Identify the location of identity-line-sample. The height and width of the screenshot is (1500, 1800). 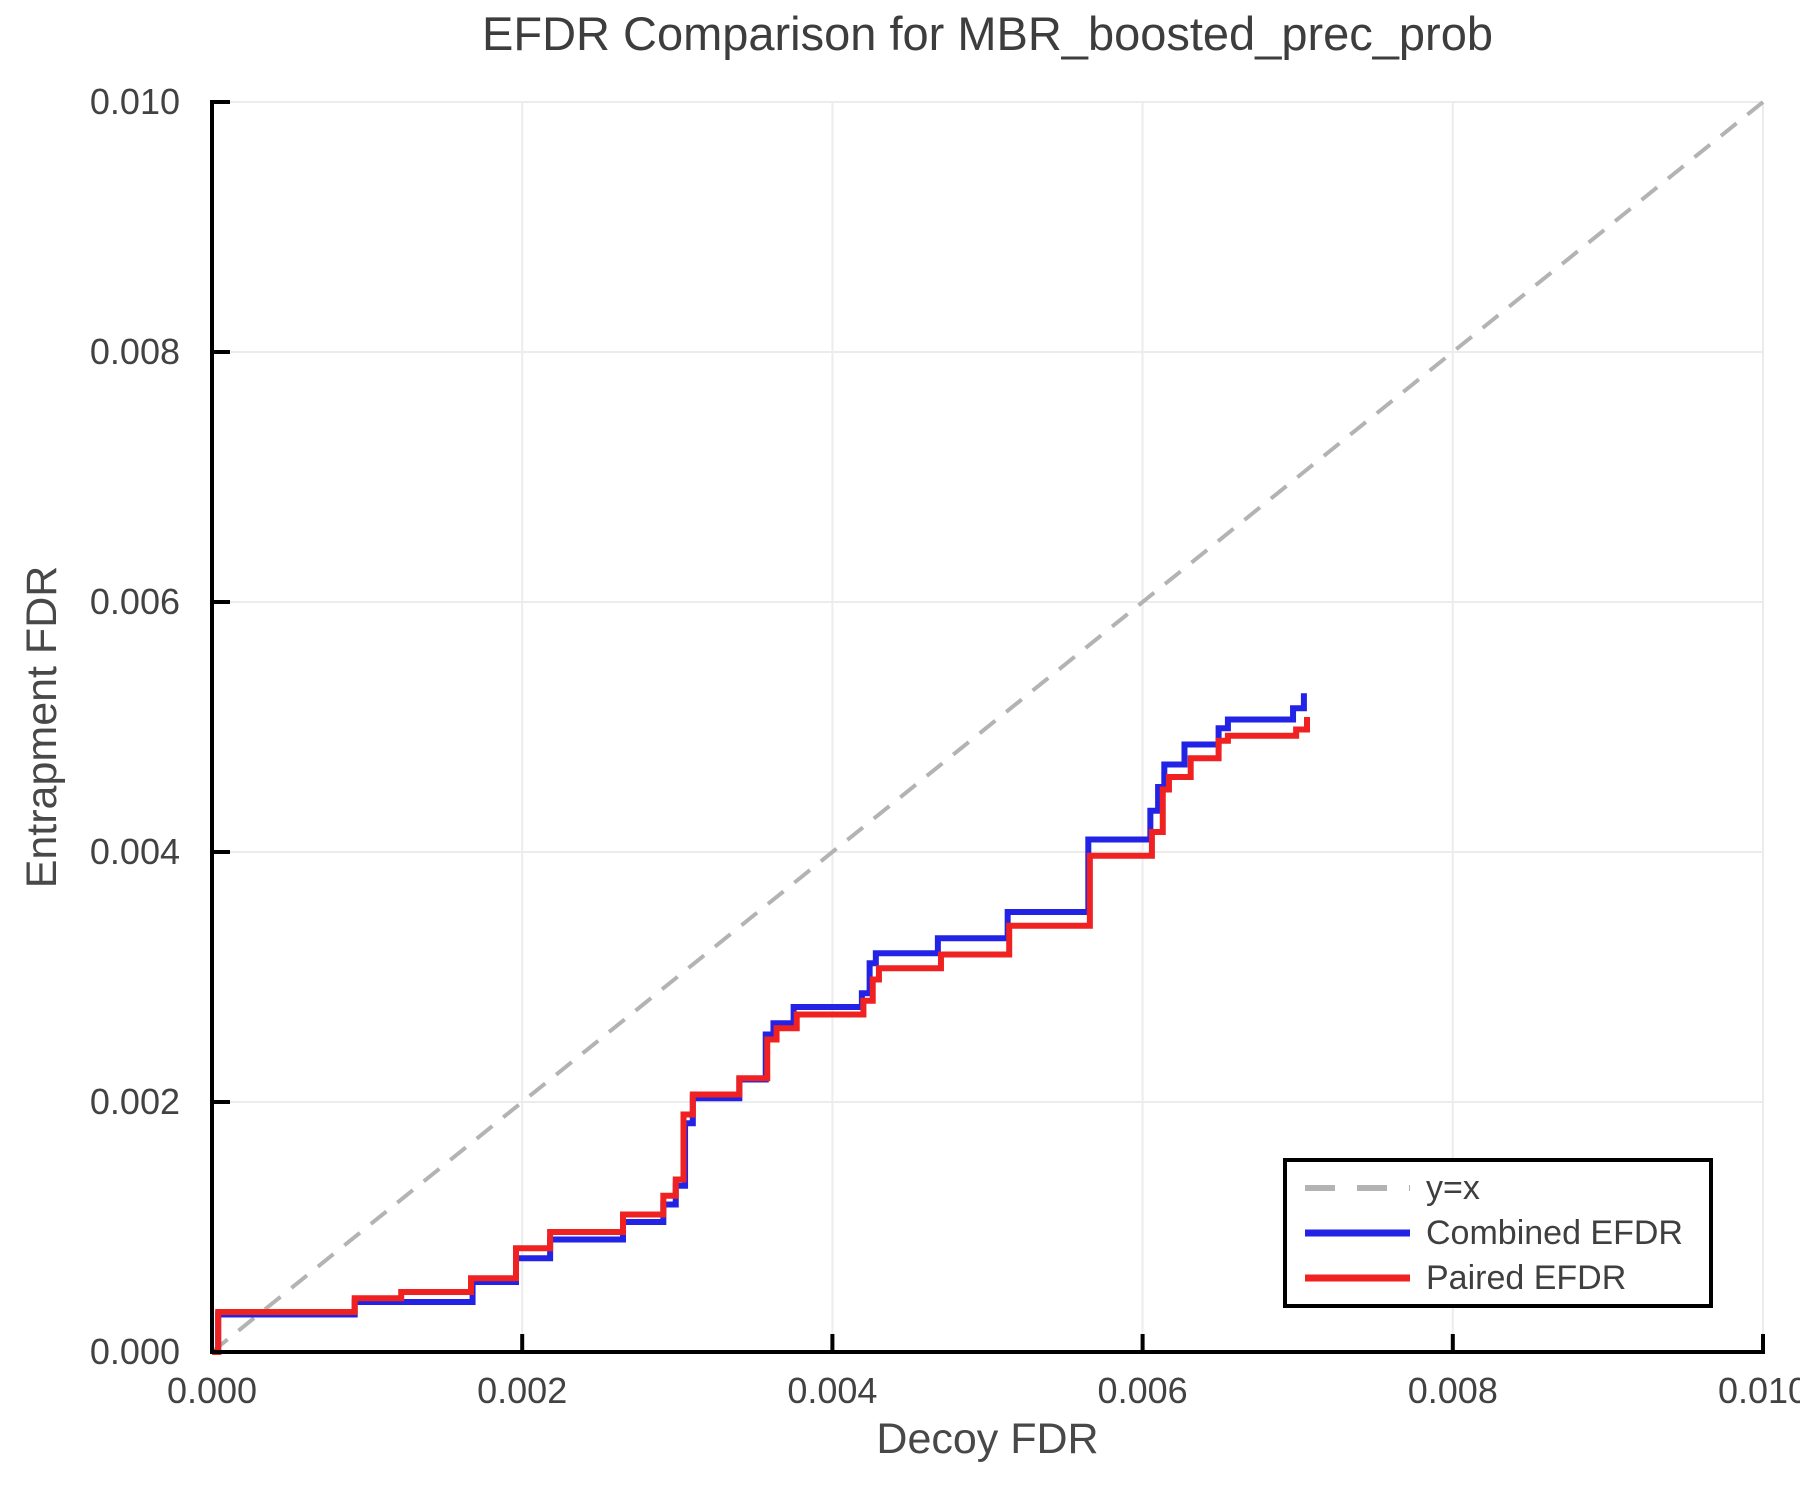
(1357, 1188).